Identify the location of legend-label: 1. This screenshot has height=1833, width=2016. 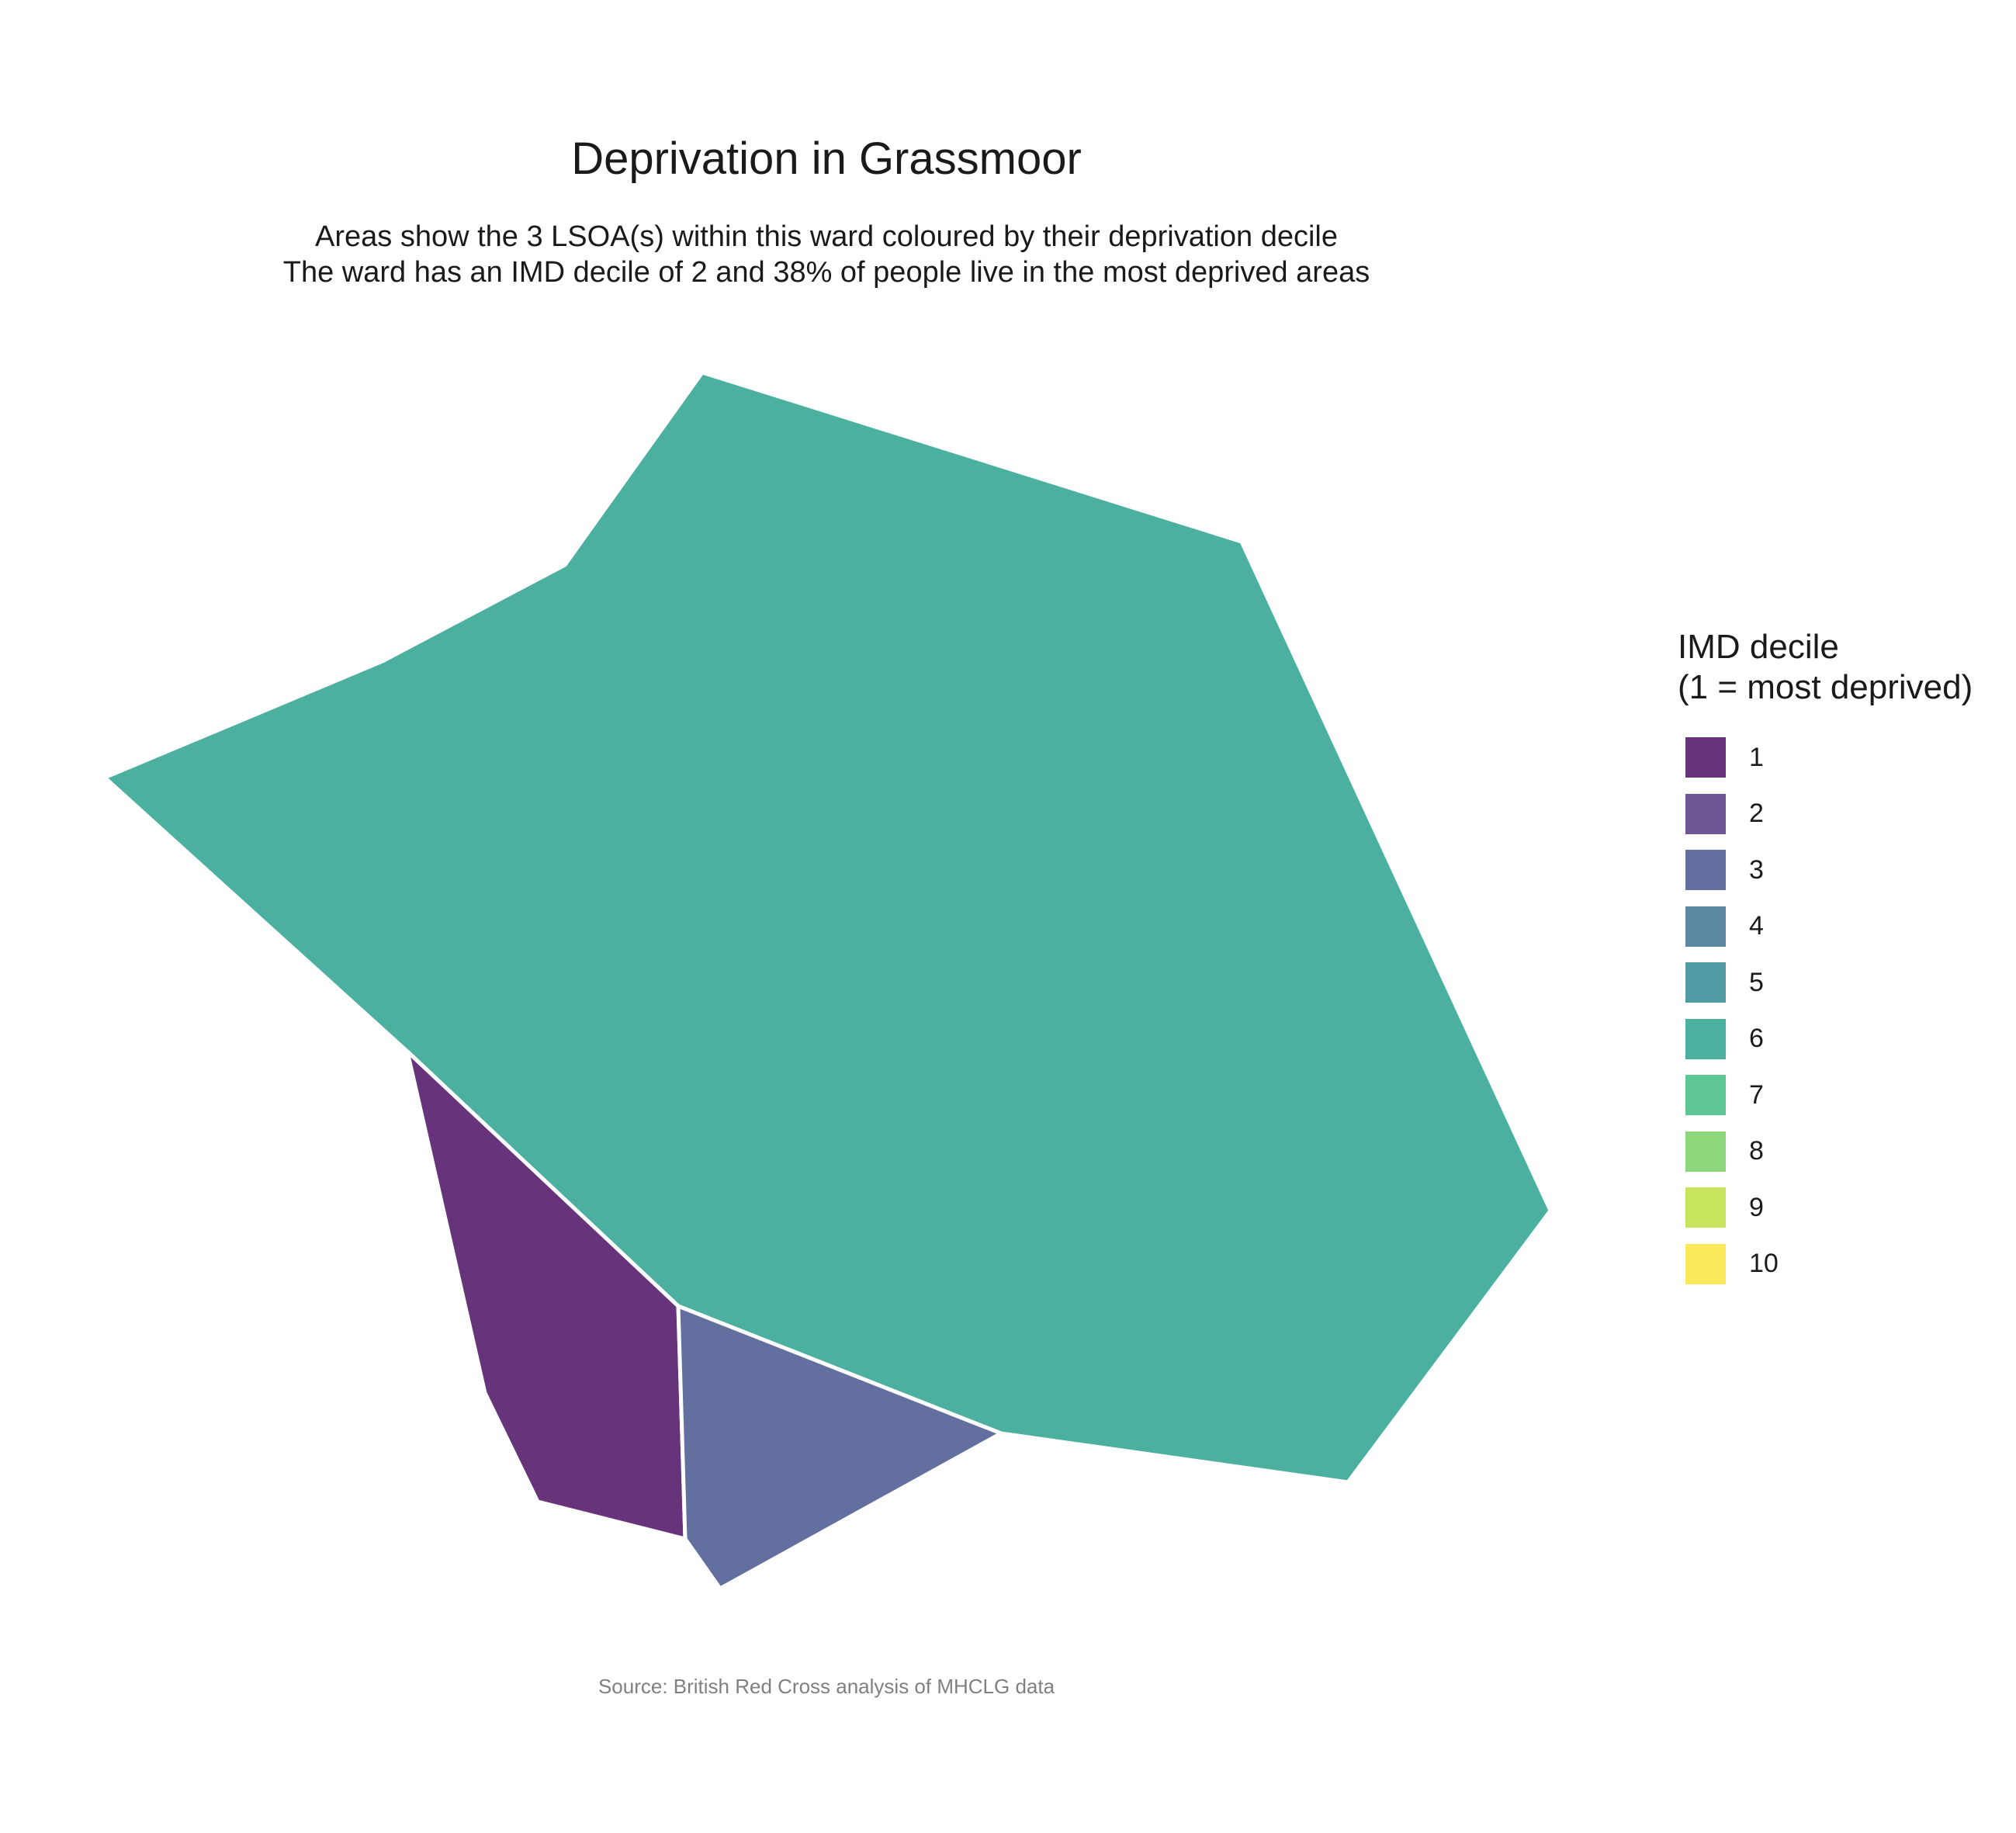
(1757, 757).